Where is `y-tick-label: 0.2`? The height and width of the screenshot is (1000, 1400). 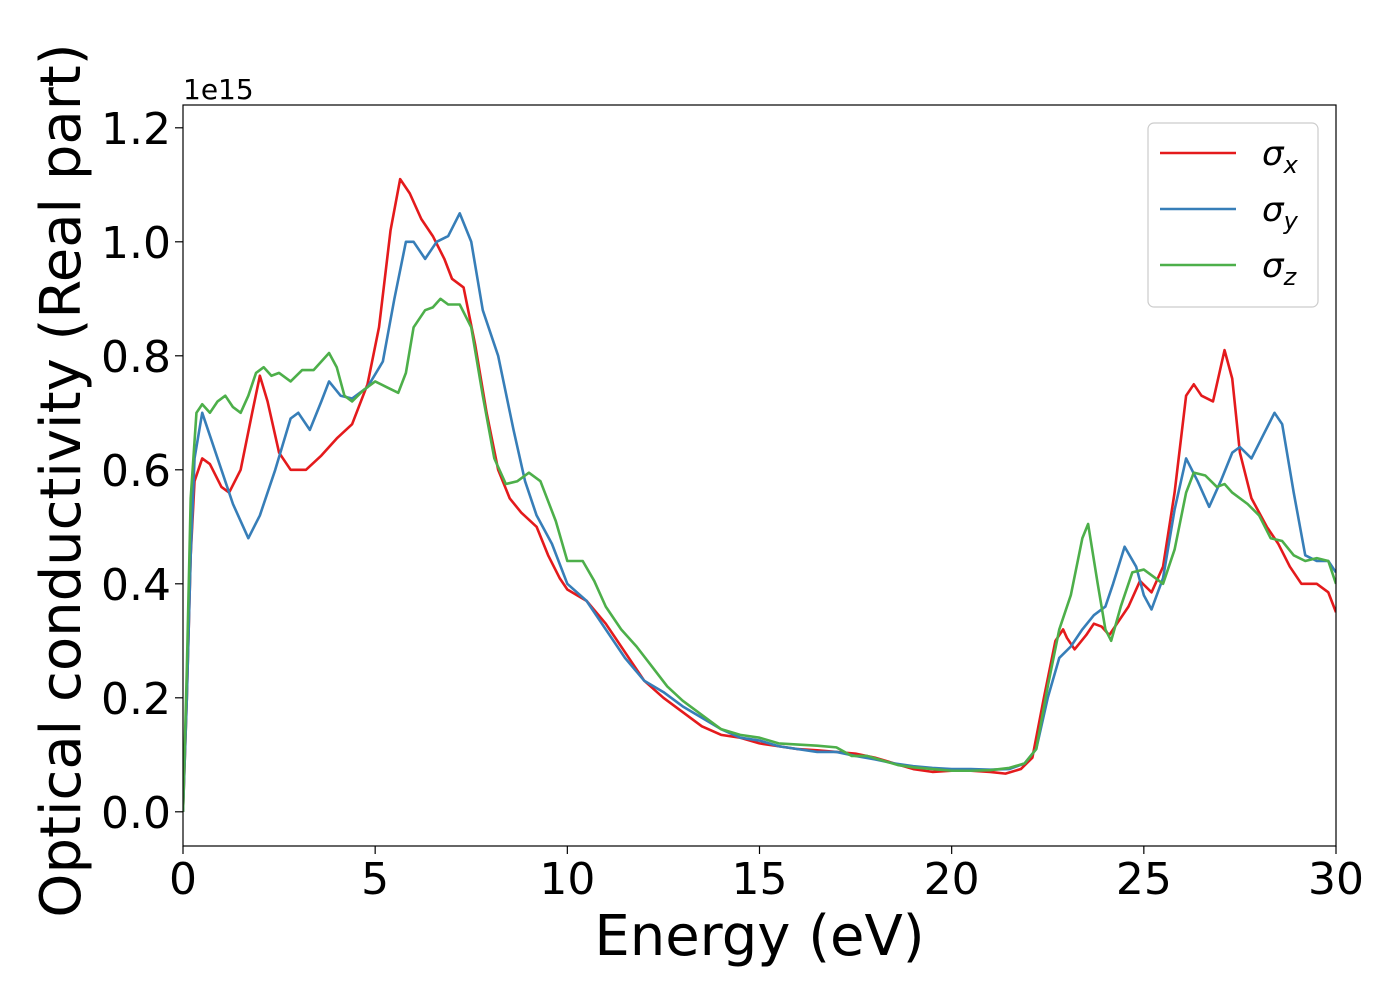 y-tick-label: 0.2 is located at coordinates (136, 699).